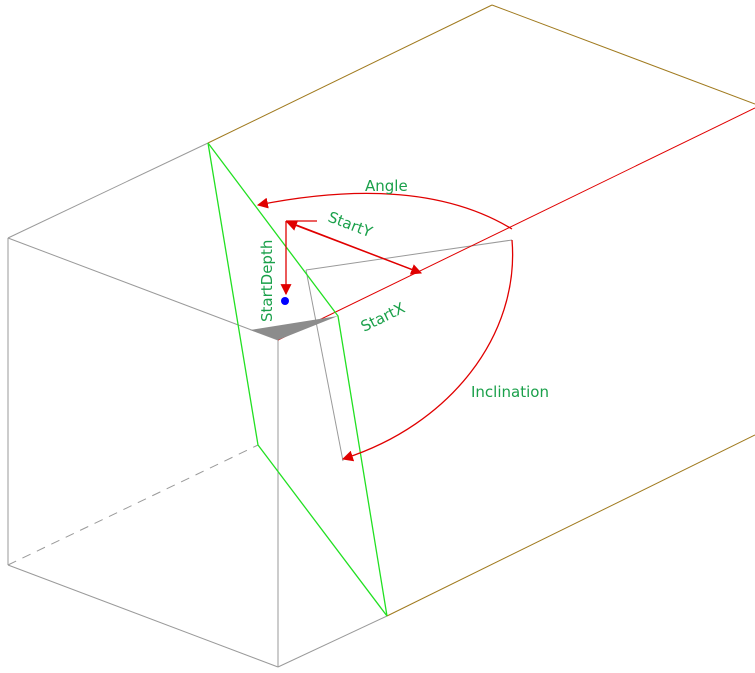  I want to click on shaded-corner, so click(294, 328).